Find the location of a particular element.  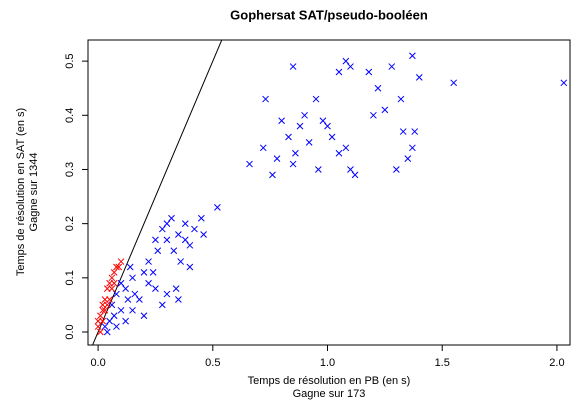

y-tick-label: 0.4 is located at coordinates (70, 115).